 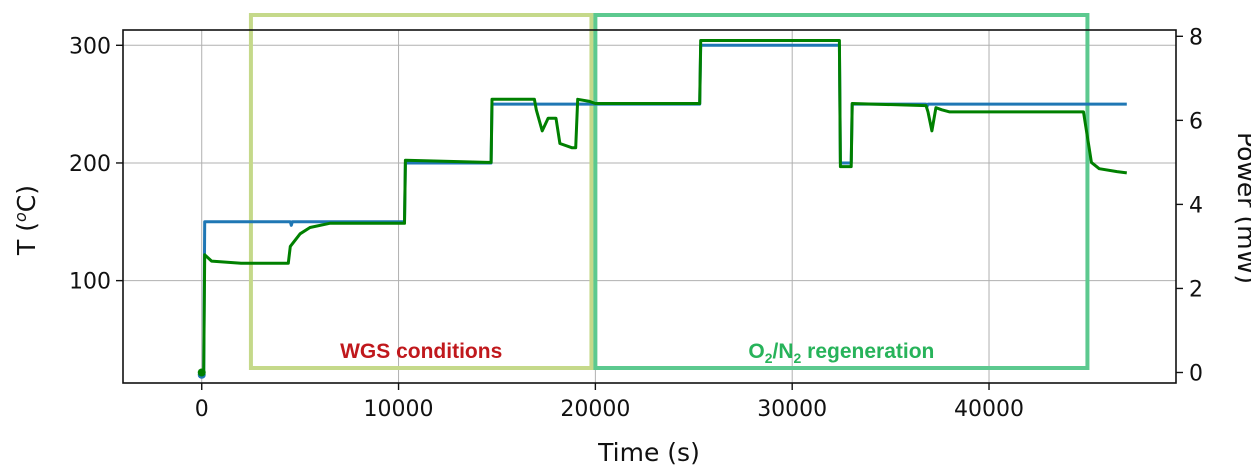 What do you see at coordinates (989, 409) in the screenshot?
I see `x-tick-label: 40000` at bounding box center [989, 409].